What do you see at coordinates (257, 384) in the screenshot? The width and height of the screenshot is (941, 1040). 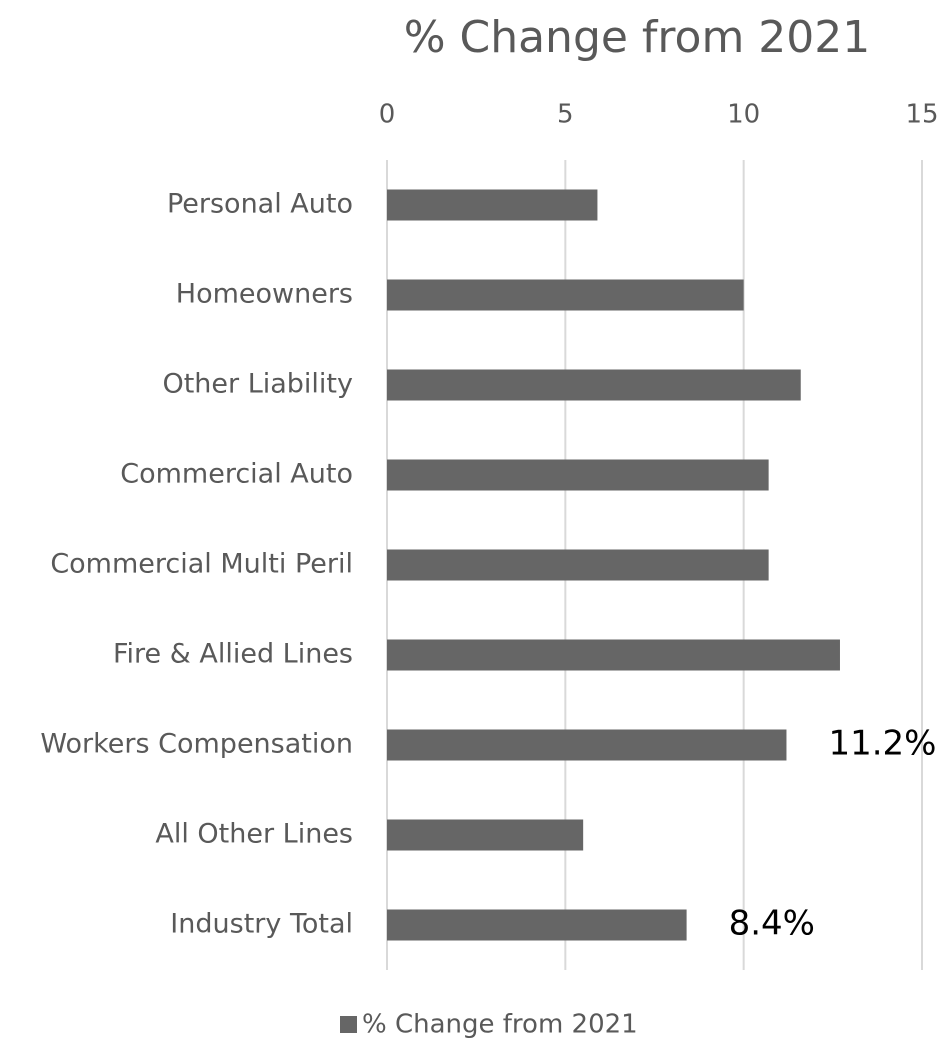 I see `y-tick-label: Other Liability` at bounding box center [257, 384].